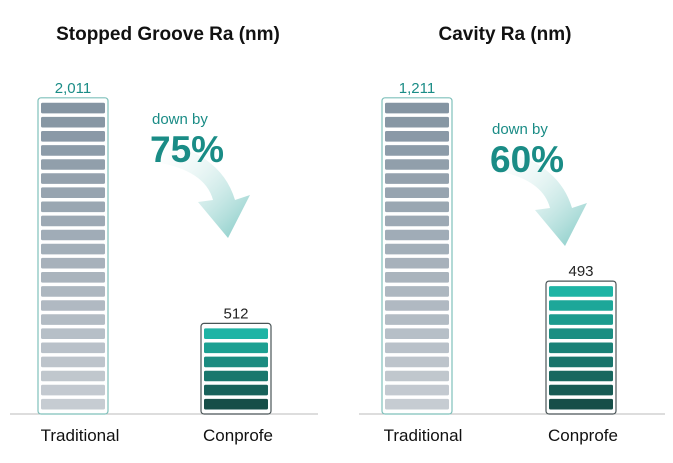 Image resolution: width=673 pixels, height=463 pixels. I want to click on data-label-conprofe: 512, so click(235, 313).